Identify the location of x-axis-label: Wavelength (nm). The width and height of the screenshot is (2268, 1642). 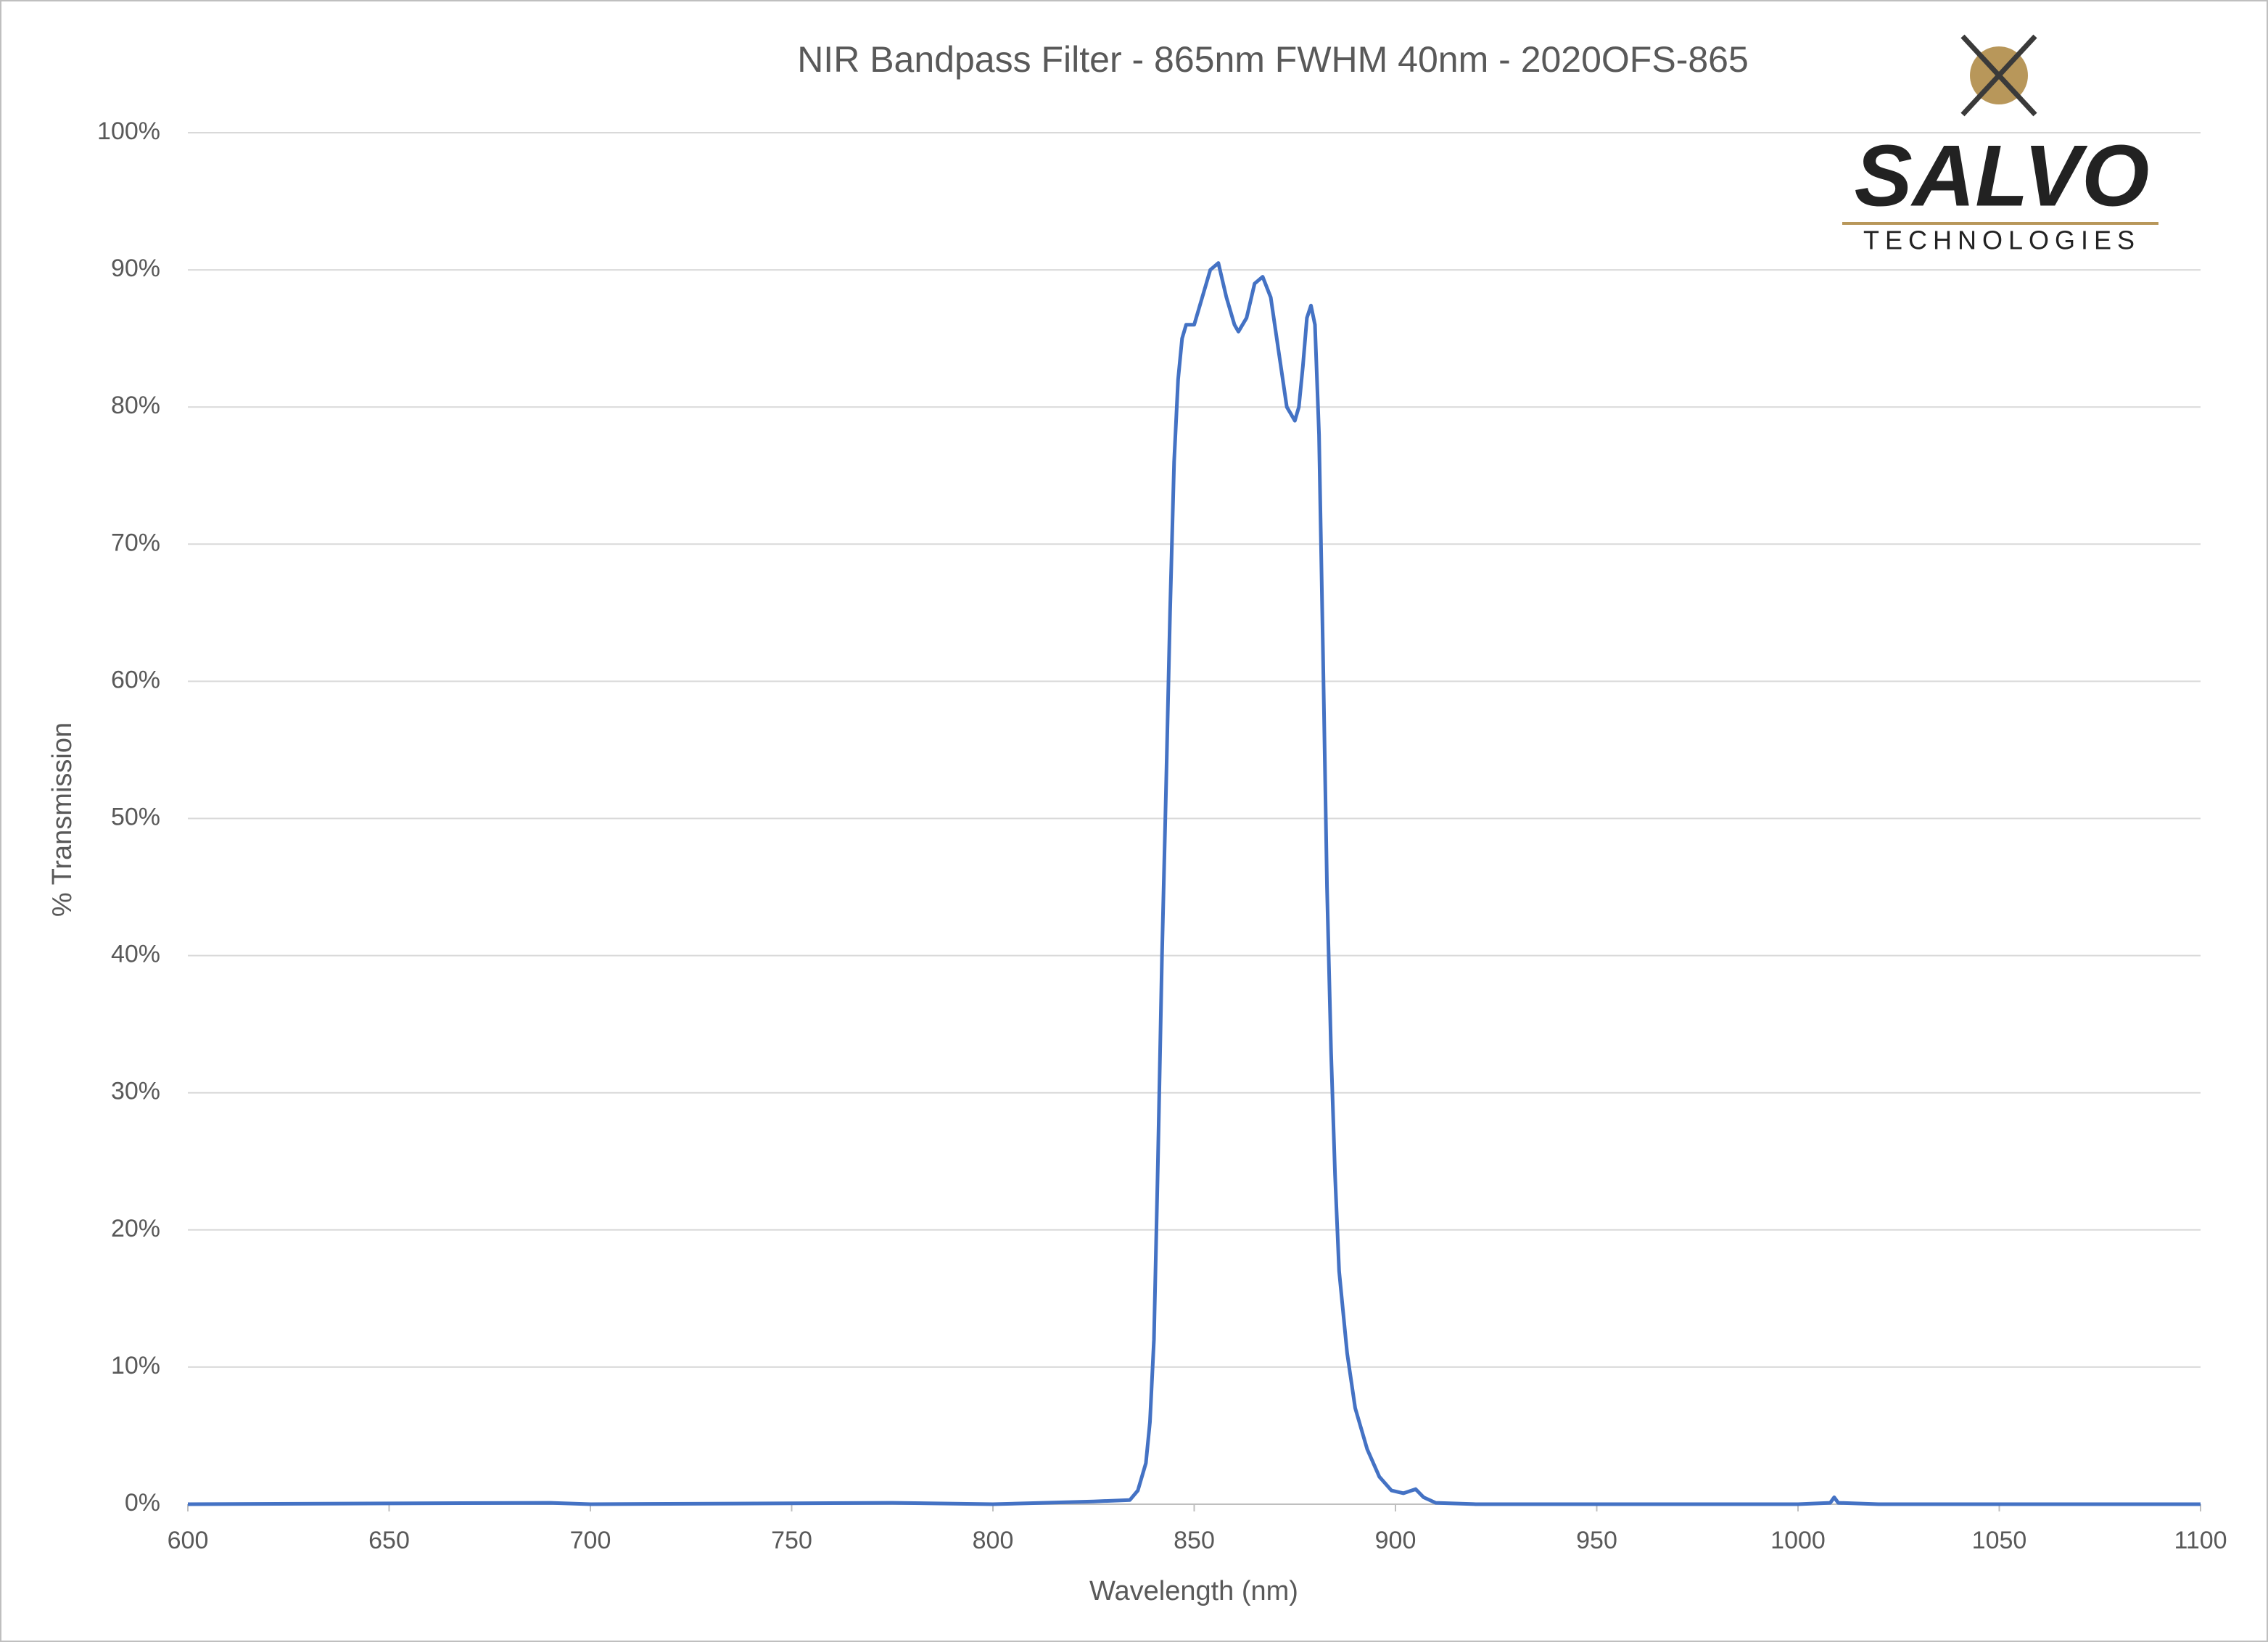
(1193, 1591).